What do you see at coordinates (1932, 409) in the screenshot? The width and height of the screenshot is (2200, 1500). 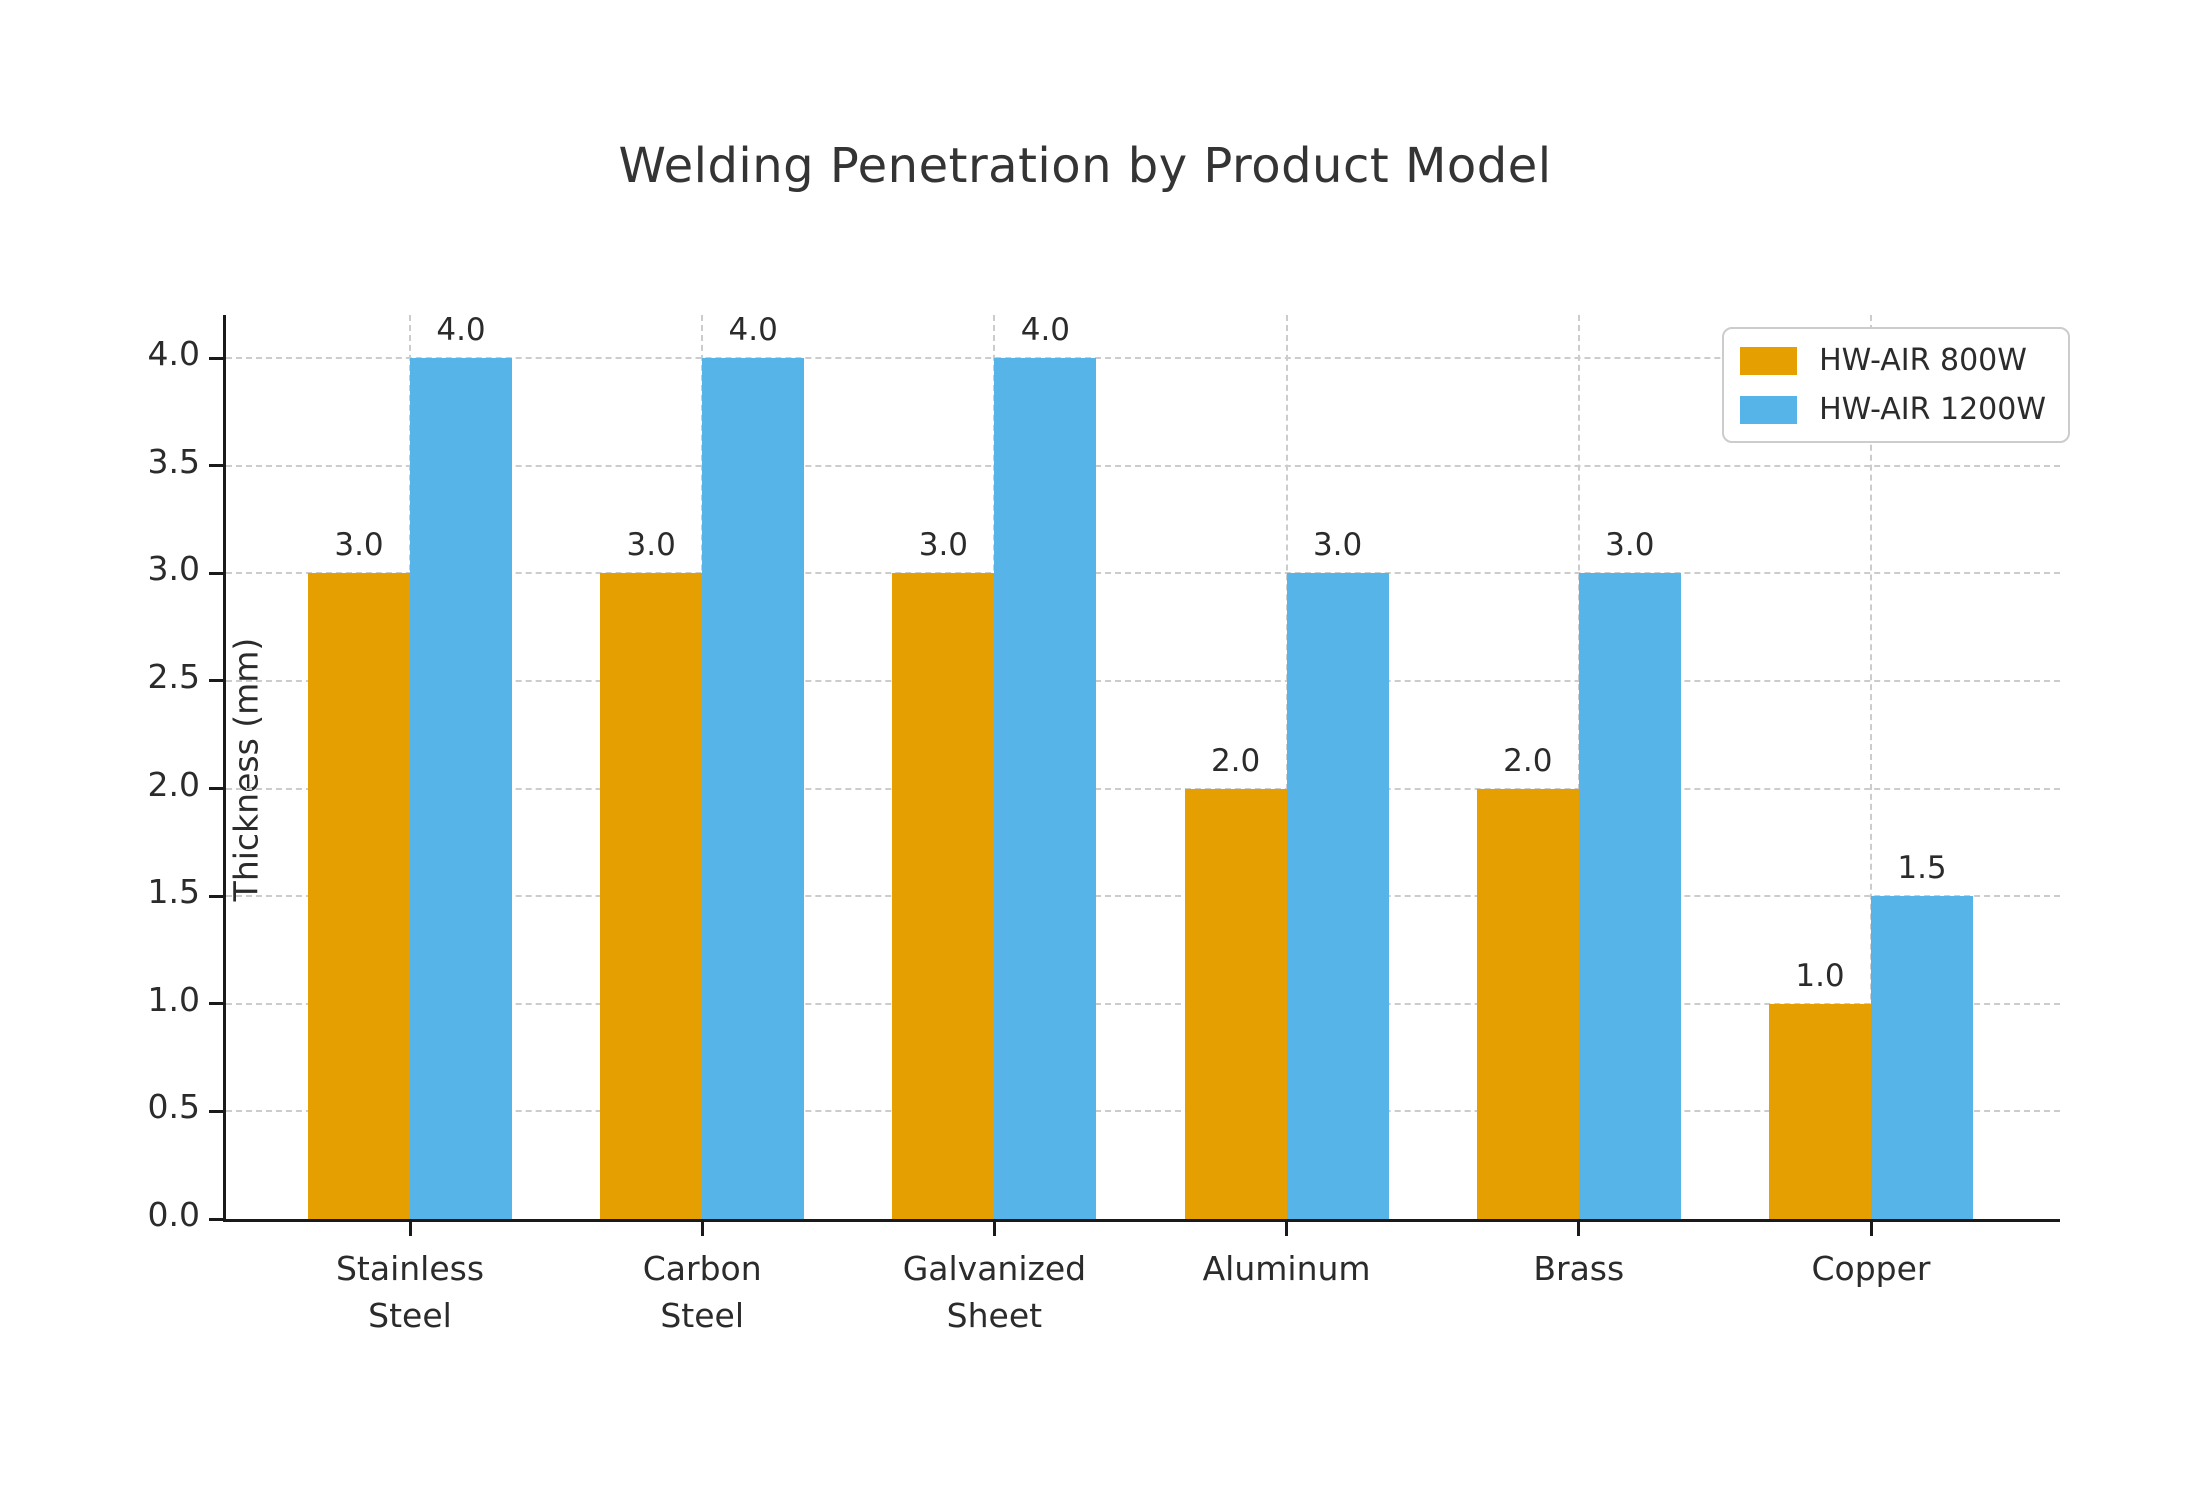 I see `legend-label: HW-AIR 1200W` at bounding box center [1932, 409].